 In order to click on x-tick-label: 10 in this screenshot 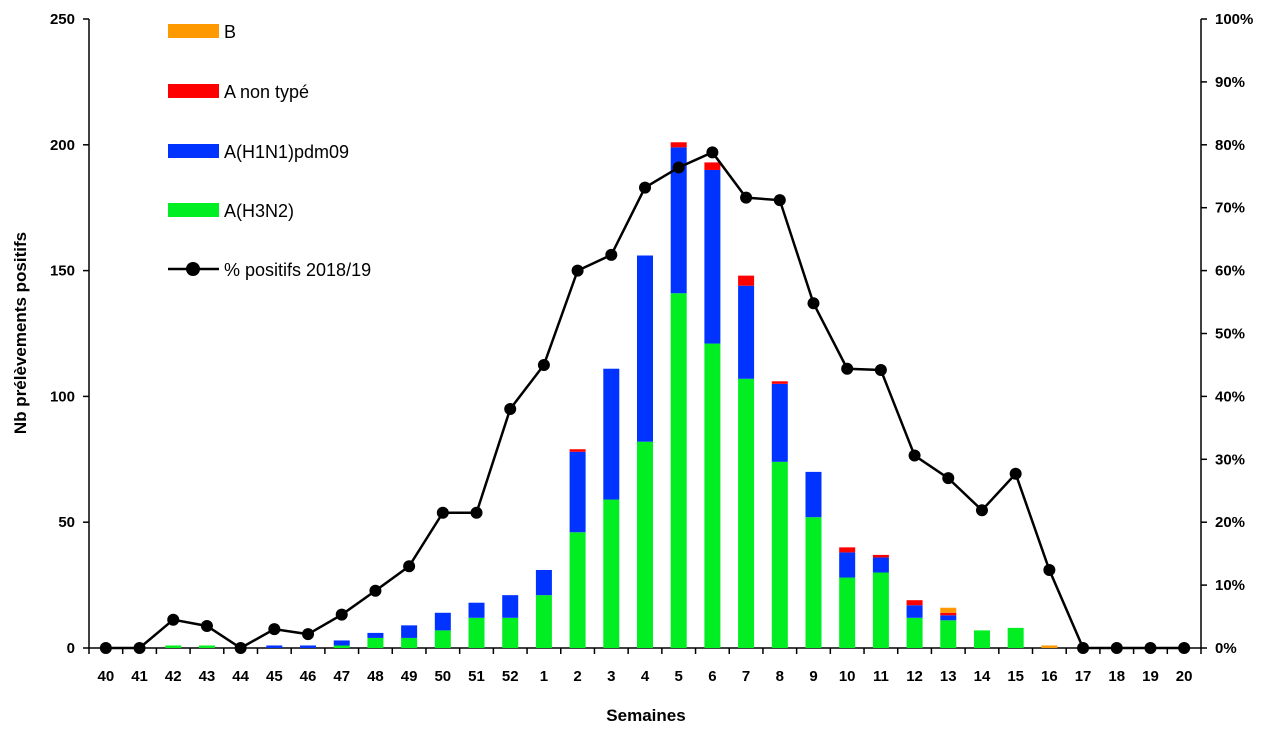, I will do `click(847, 676)`.